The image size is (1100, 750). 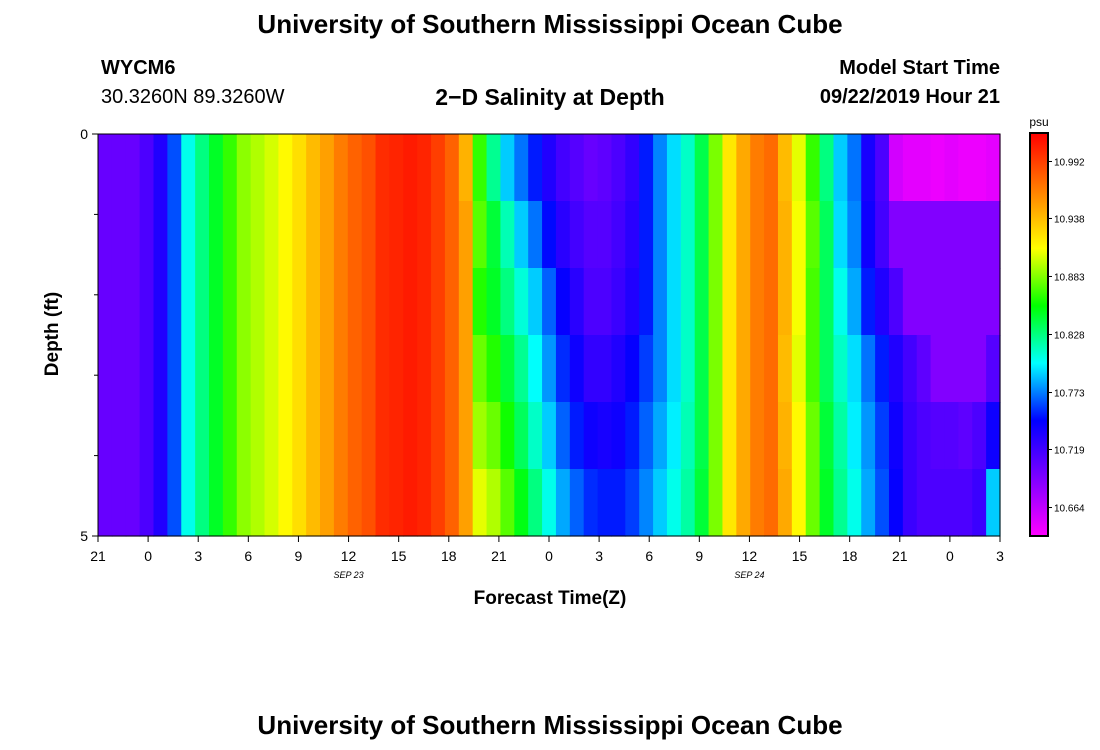 I want to click on station-coordinates: 30.3260N 89.3260W, so click(x=193, y=97).